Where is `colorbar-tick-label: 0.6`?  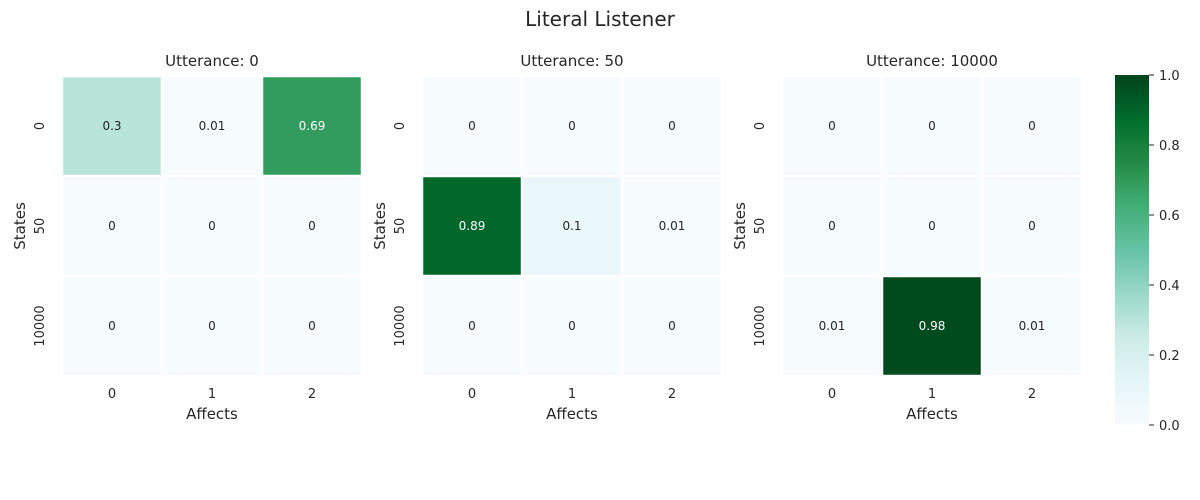
colorbar-tick-label: 0.6 is located at coordinates (1169, 216).